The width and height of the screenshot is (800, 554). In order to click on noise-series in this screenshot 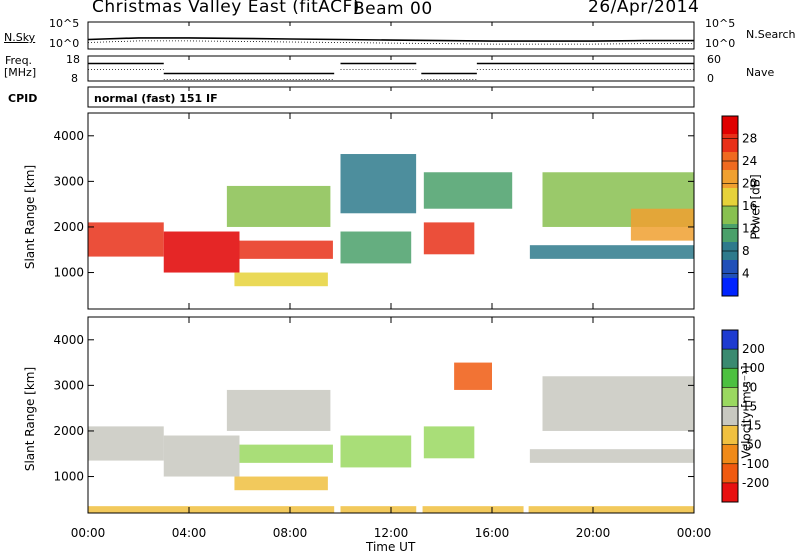, I will do `click(390, 41)`.